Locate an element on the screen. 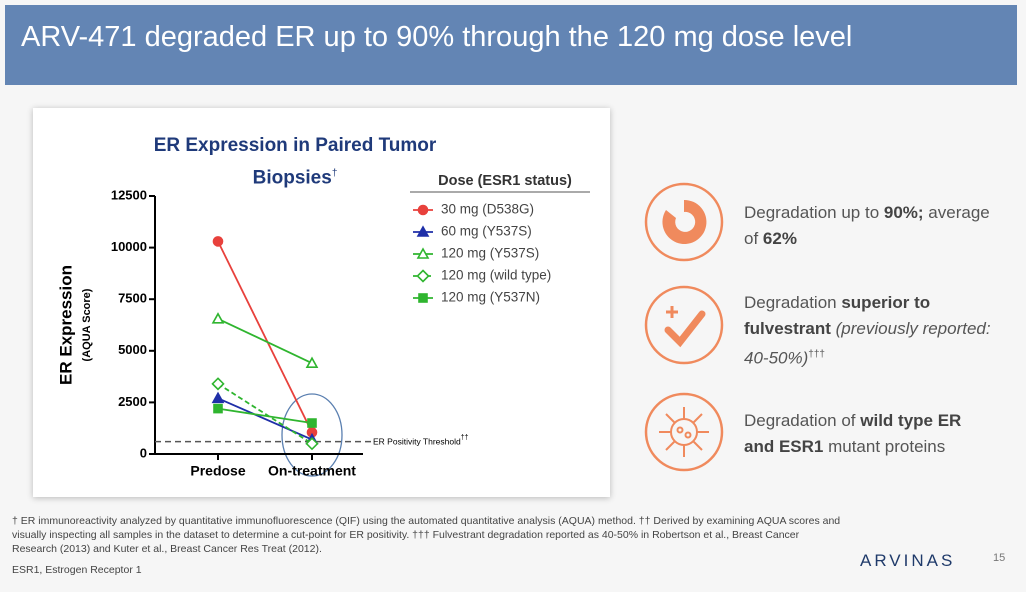  y-tick-label: 5000 is located at coordinates (132, 349).